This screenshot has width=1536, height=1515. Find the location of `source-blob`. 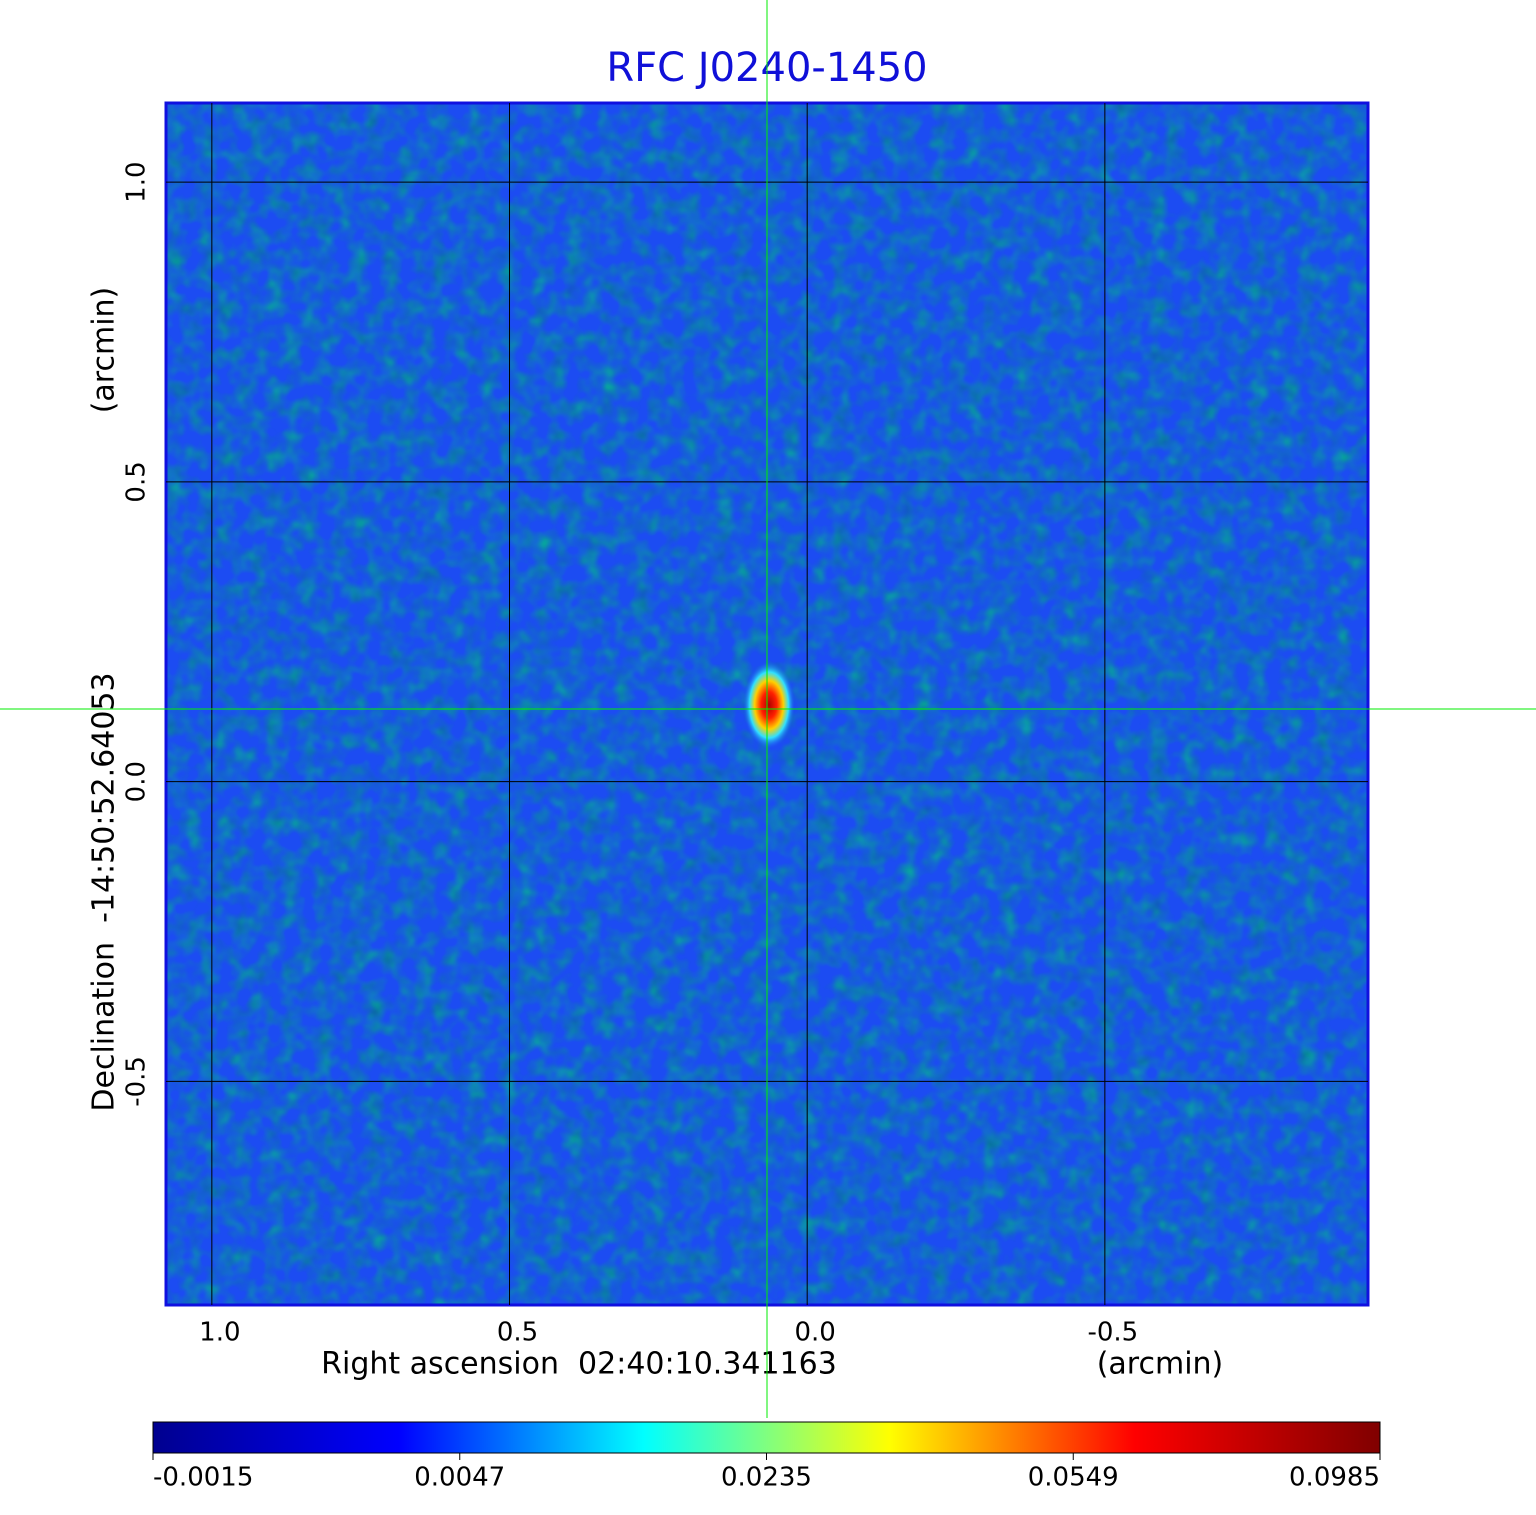

source-blob is located at coordinates (769, 705).